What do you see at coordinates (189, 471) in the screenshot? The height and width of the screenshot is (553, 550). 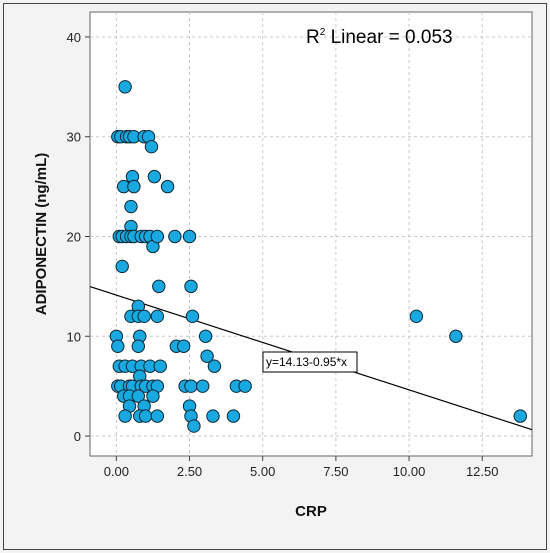 I see `x-tick-label: 2.50` at bounding box center [189, 471].